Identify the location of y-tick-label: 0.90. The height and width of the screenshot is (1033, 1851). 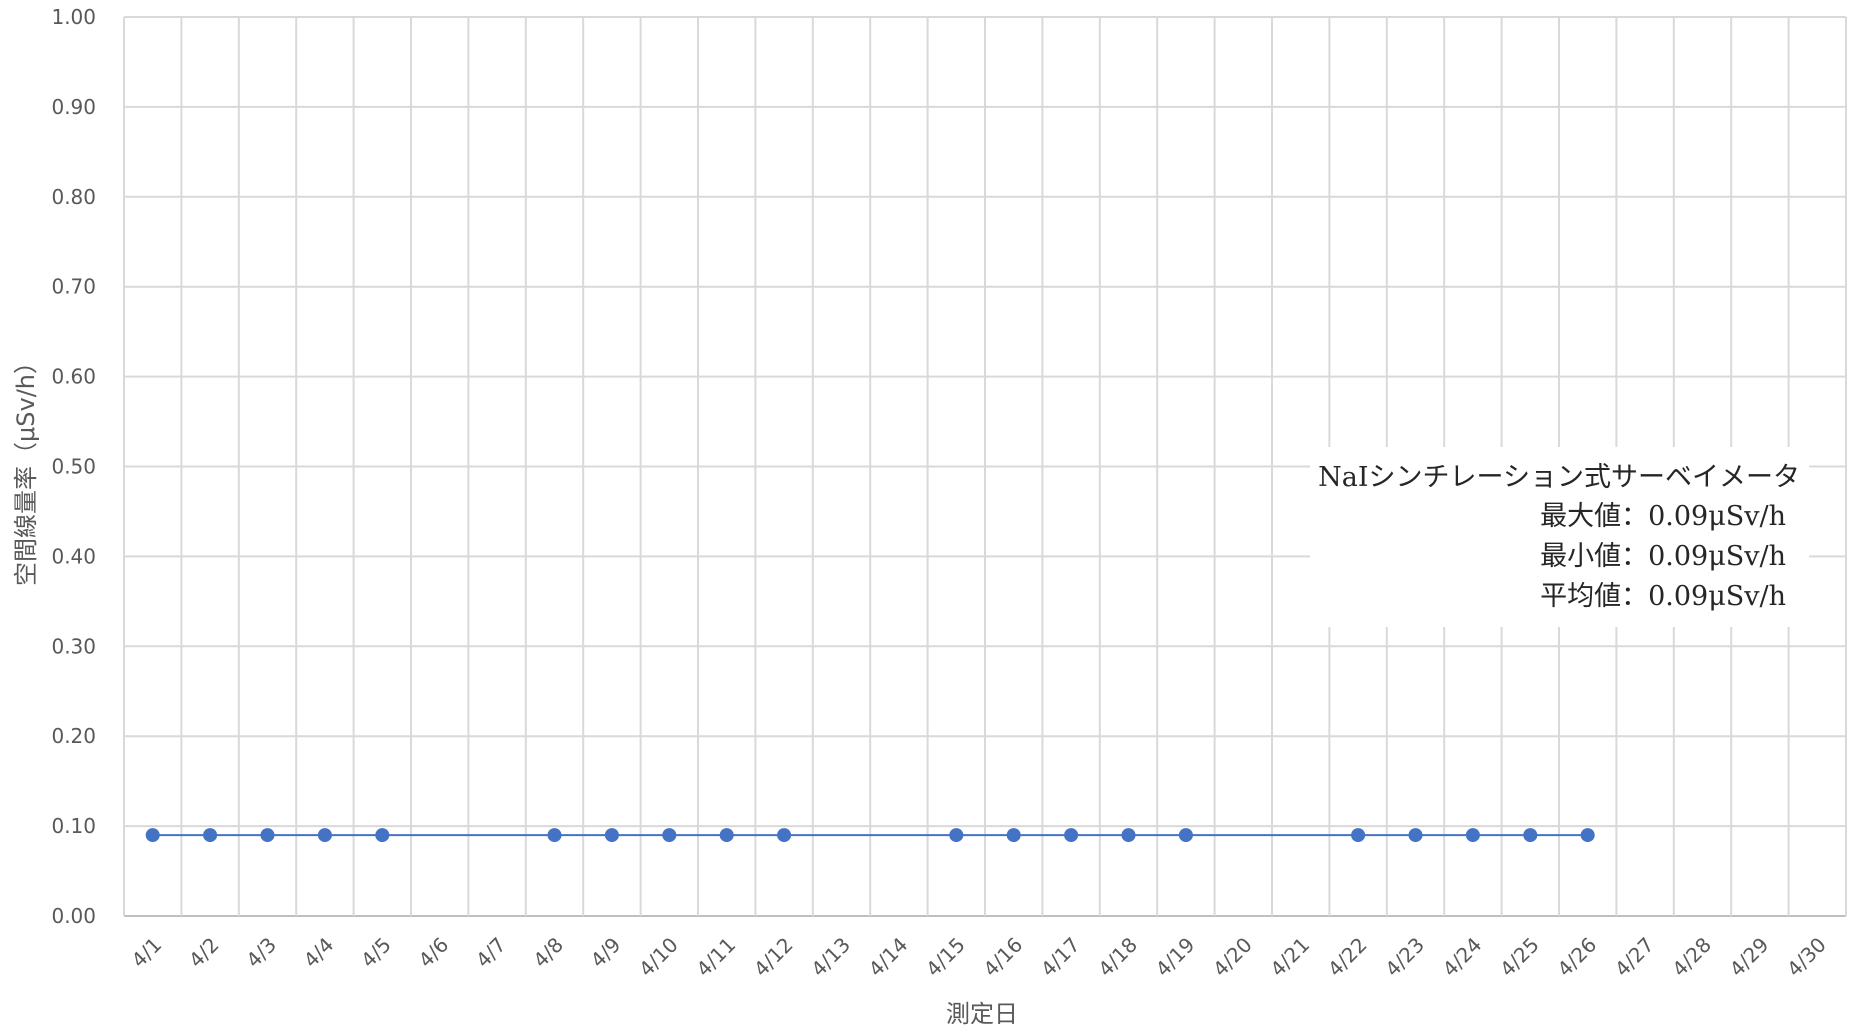
(73, 107).